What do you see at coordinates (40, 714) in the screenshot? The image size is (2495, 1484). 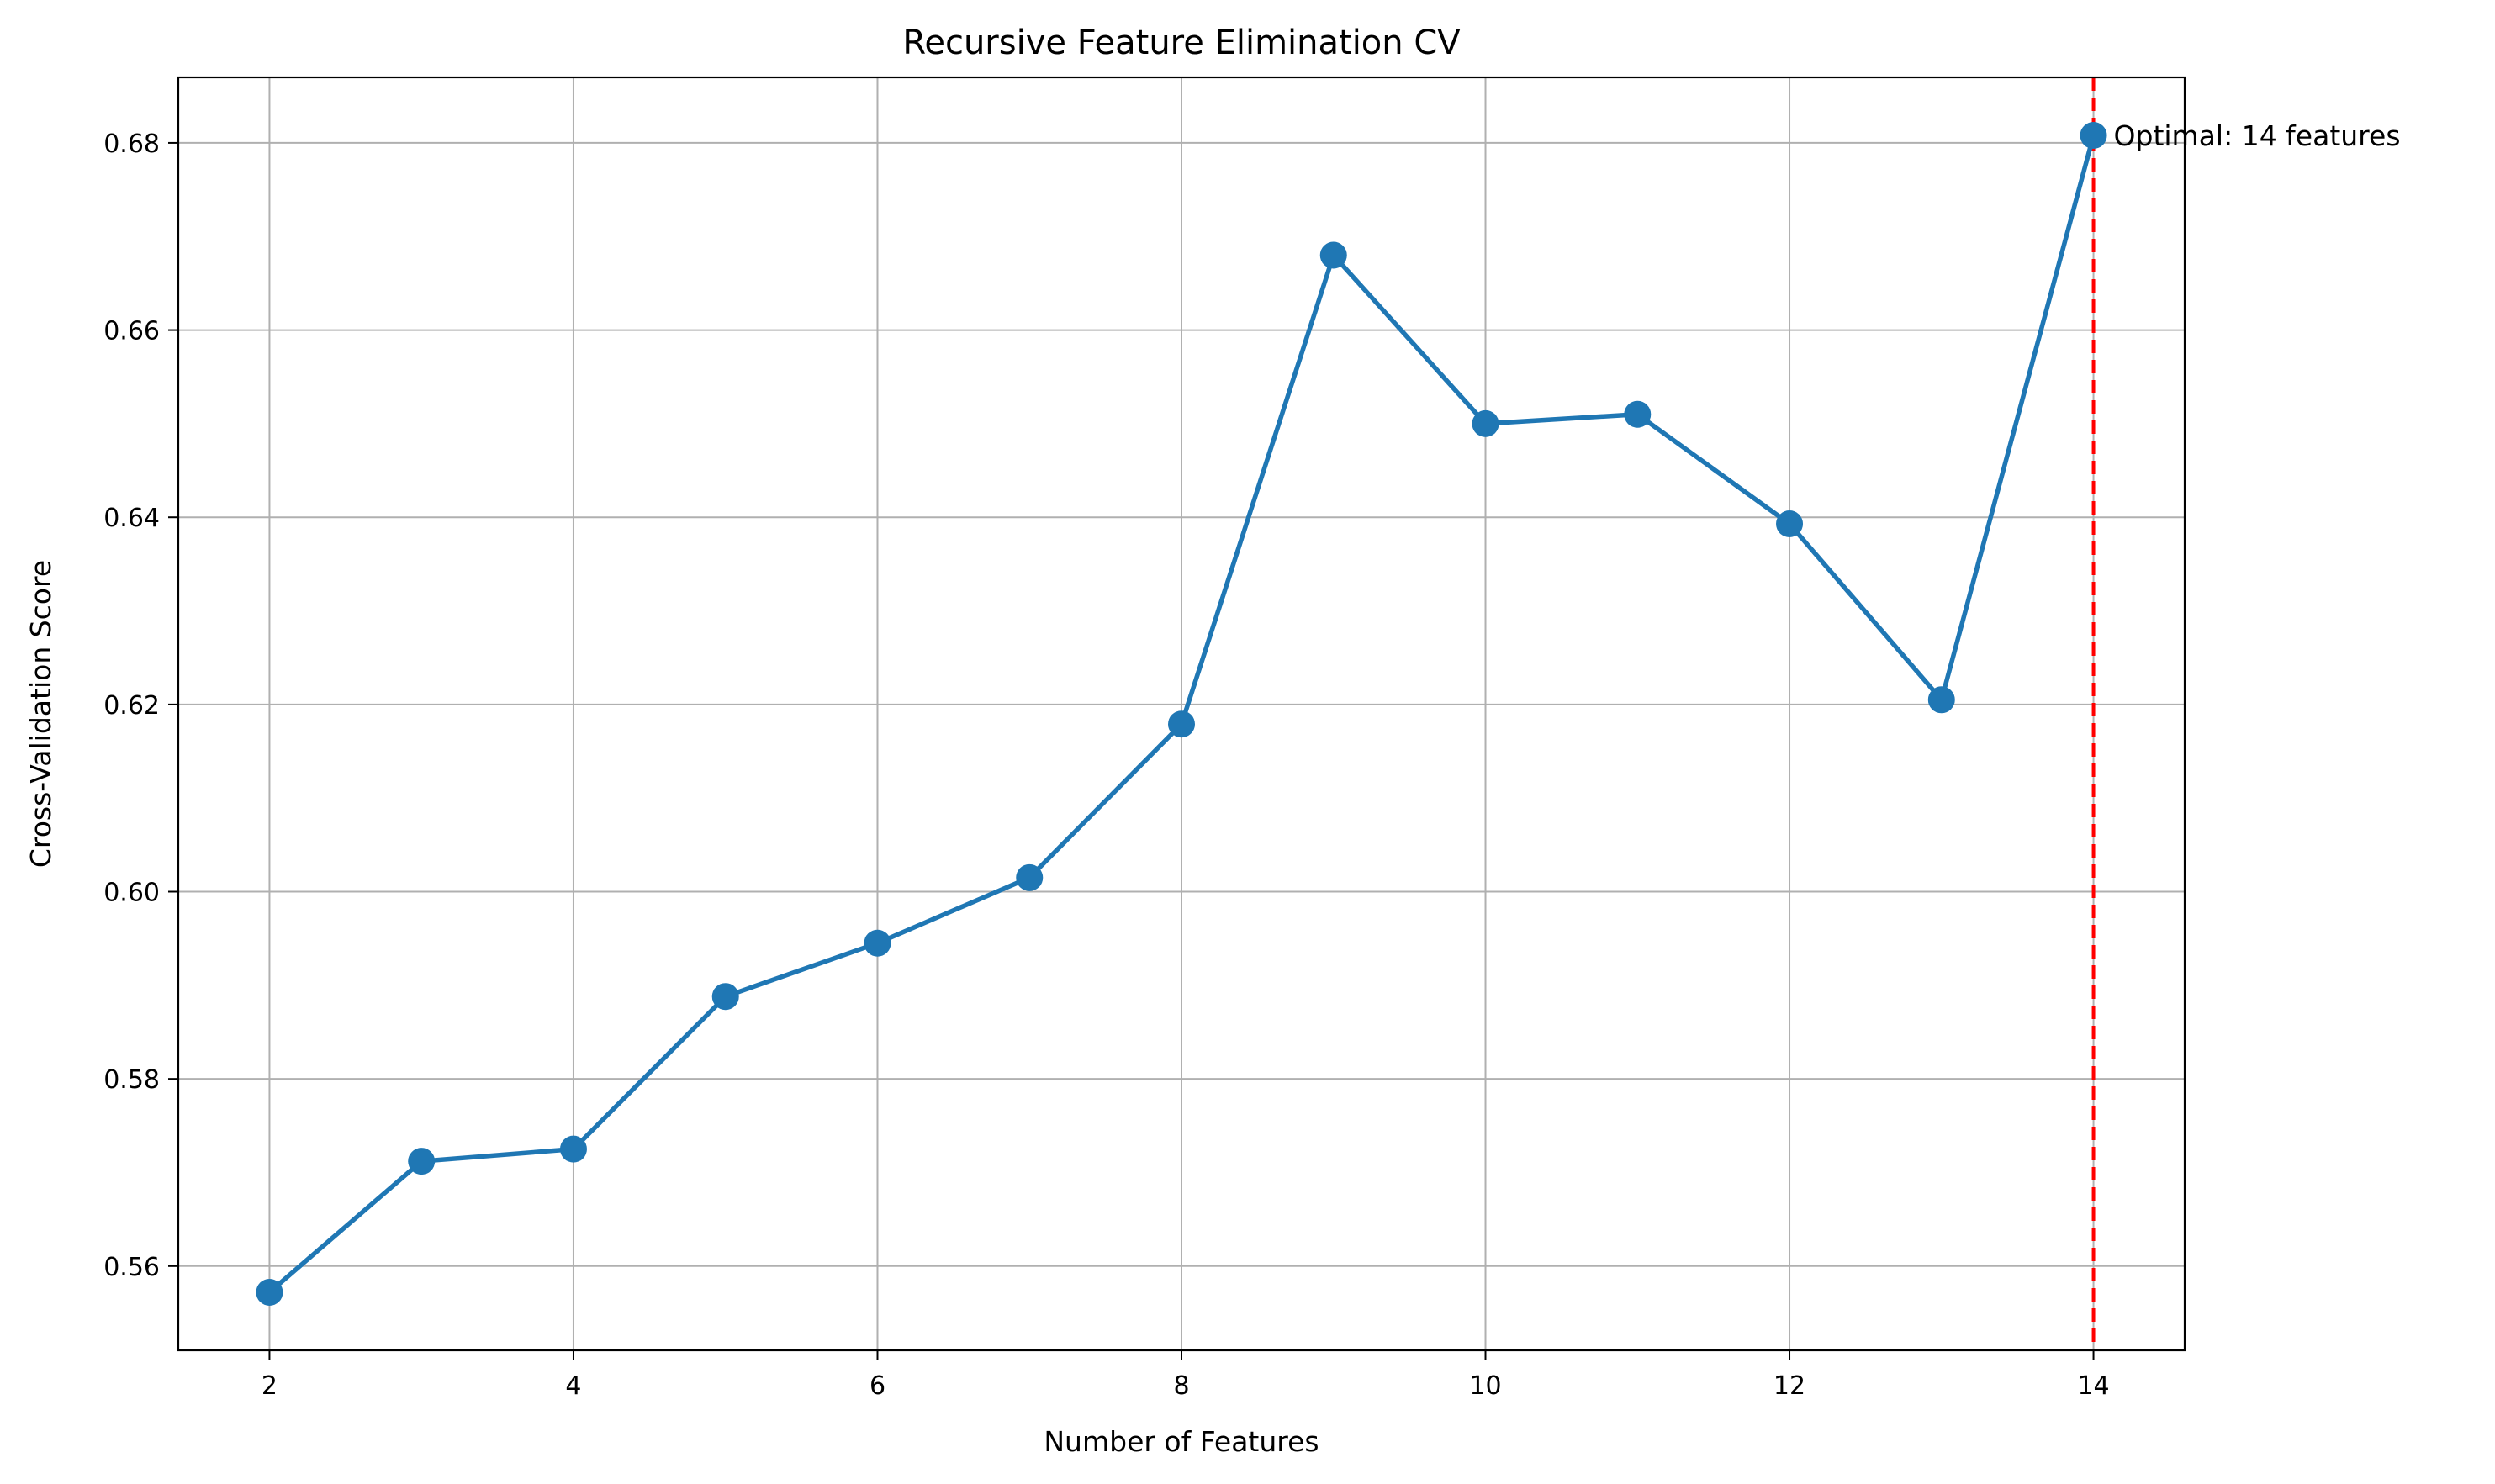 I see `y-axis-title: Cross-Validation Score` at bounding box center [40, 714].